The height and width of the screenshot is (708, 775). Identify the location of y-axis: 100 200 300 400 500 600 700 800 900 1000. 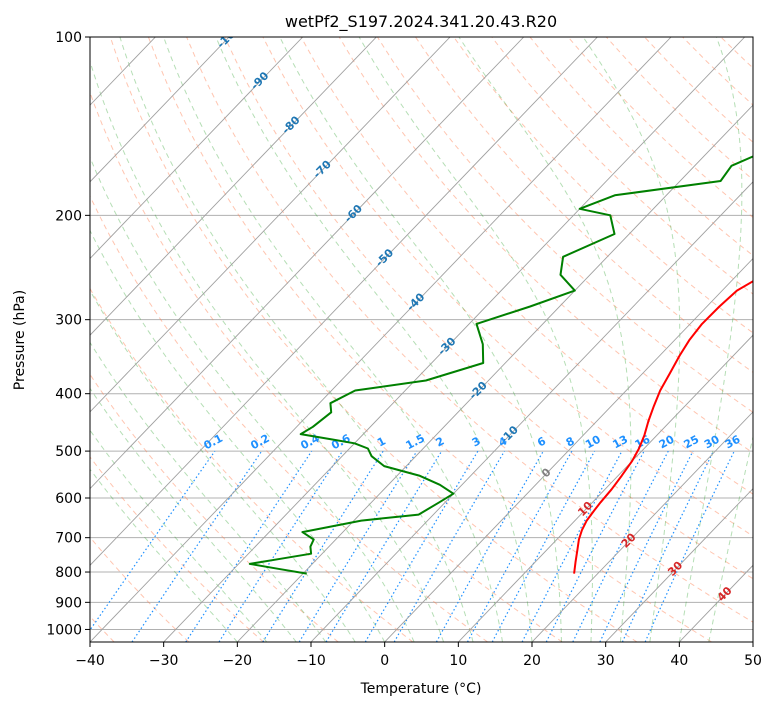
(68, 334).